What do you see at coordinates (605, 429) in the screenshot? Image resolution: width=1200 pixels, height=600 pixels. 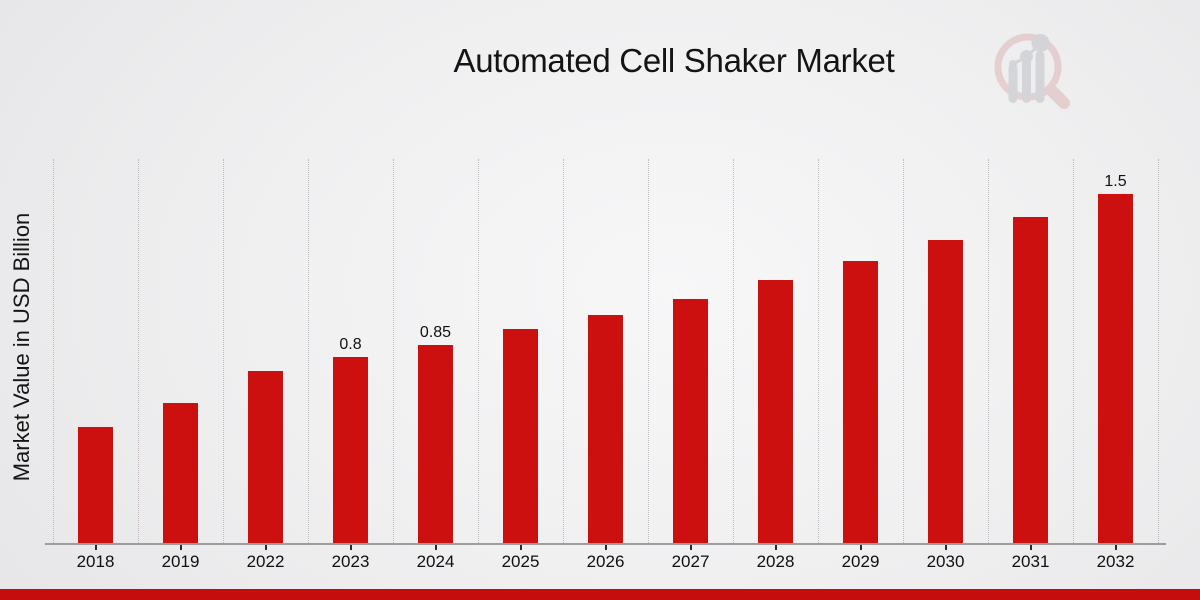 I see `bar-2026` at bounding box center [605, 429].